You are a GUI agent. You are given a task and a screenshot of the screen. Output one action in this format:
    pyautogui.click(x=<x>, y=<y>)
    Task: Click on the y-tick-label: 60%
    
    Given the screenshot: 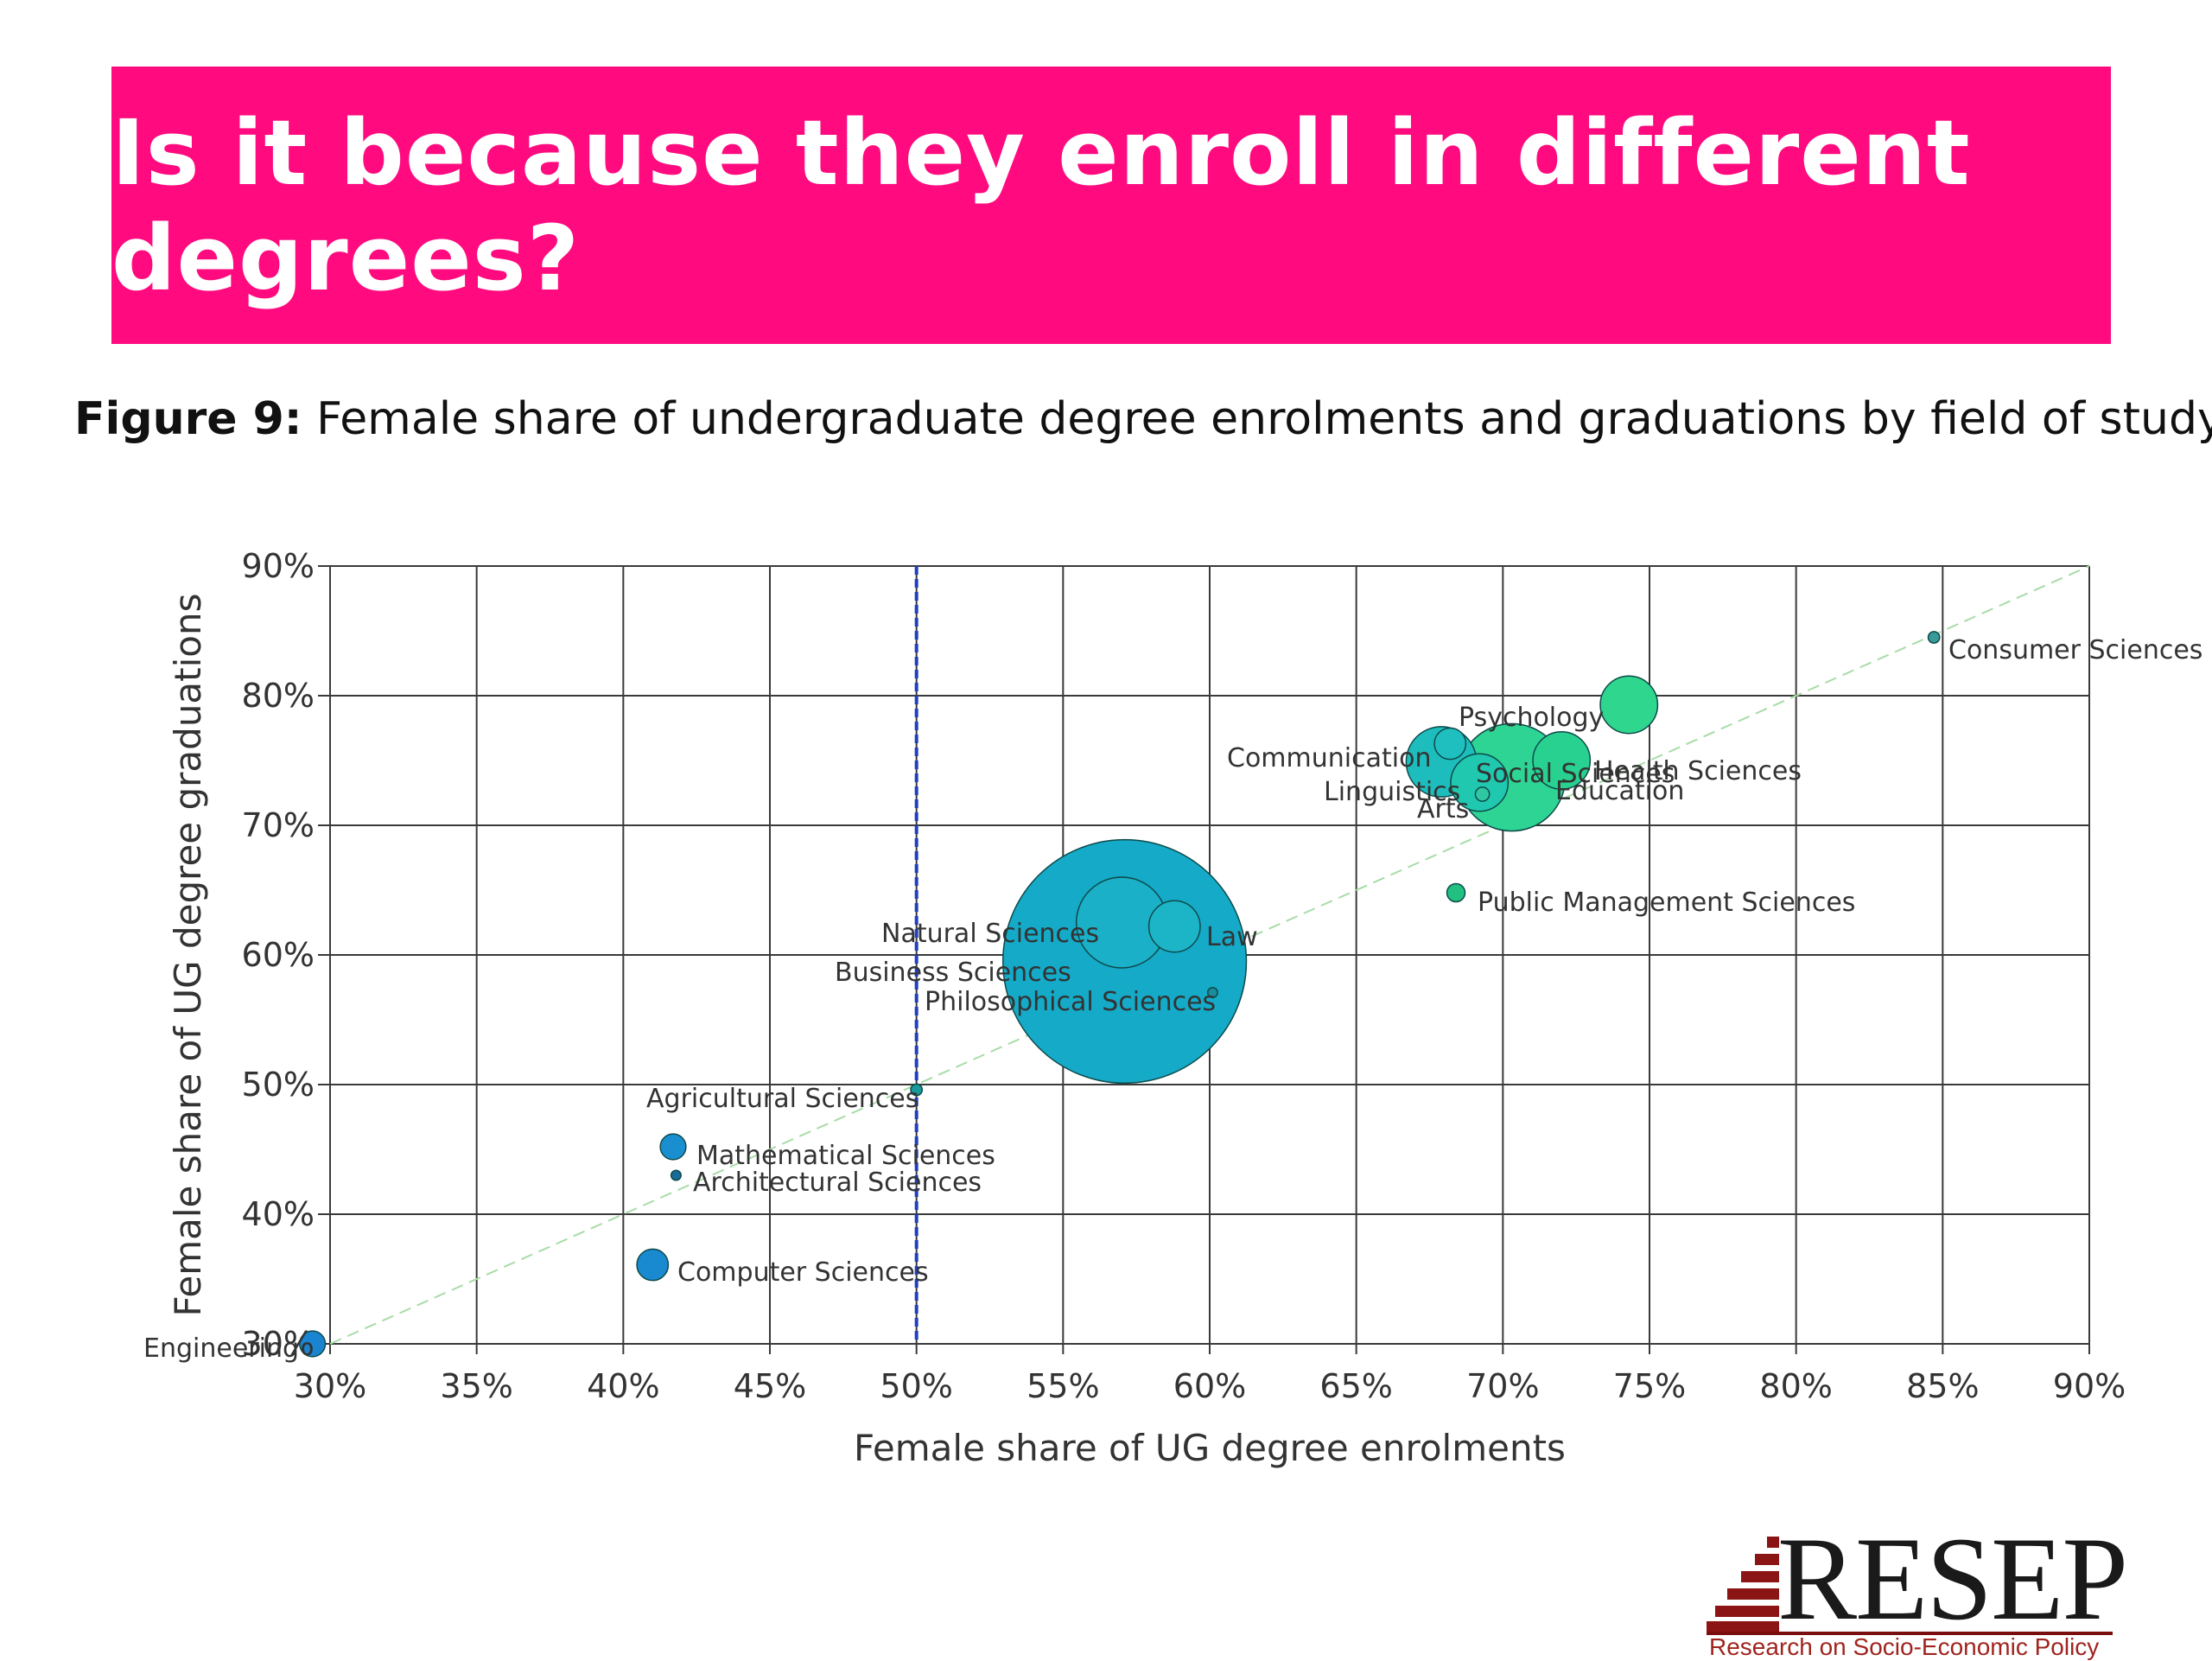 What is the action you would take?
    pyautogui.click(x=278, y=955)
    